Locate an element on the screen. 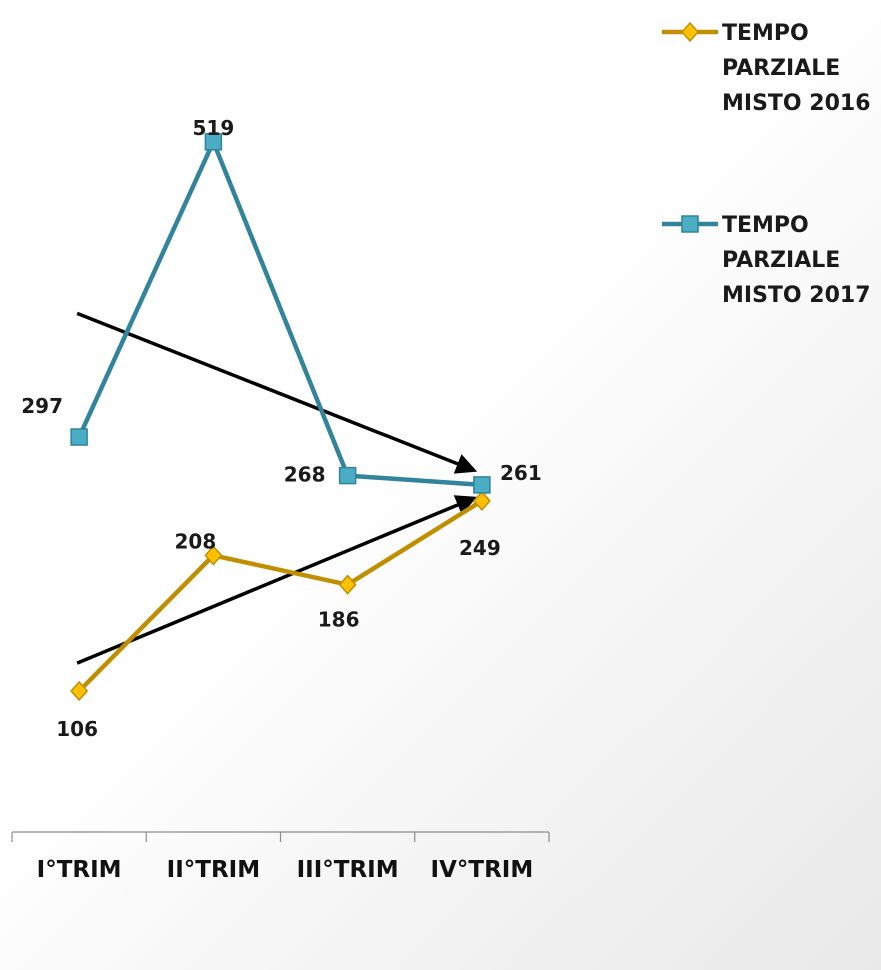 The width and height of the screenshot is (881, 970). data-label: 186 is located at coordinates (339, 620).